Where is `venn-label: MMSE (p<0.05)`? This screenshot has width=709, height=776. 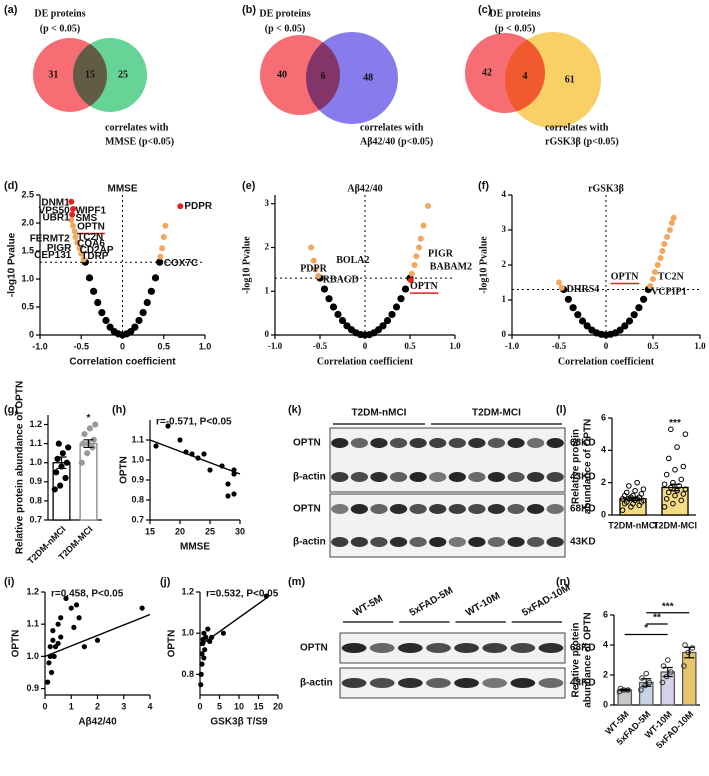 venn-label: MMSE (p<0.05) is located at coordinates (139, 141).